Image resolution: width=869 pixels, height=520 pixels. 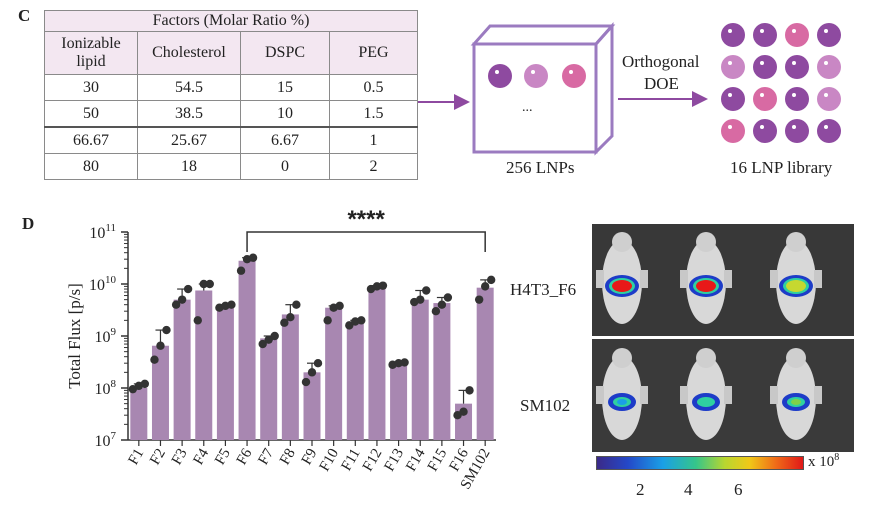 I want to click on panel-d-letter: D, so click(x=28, y=223).